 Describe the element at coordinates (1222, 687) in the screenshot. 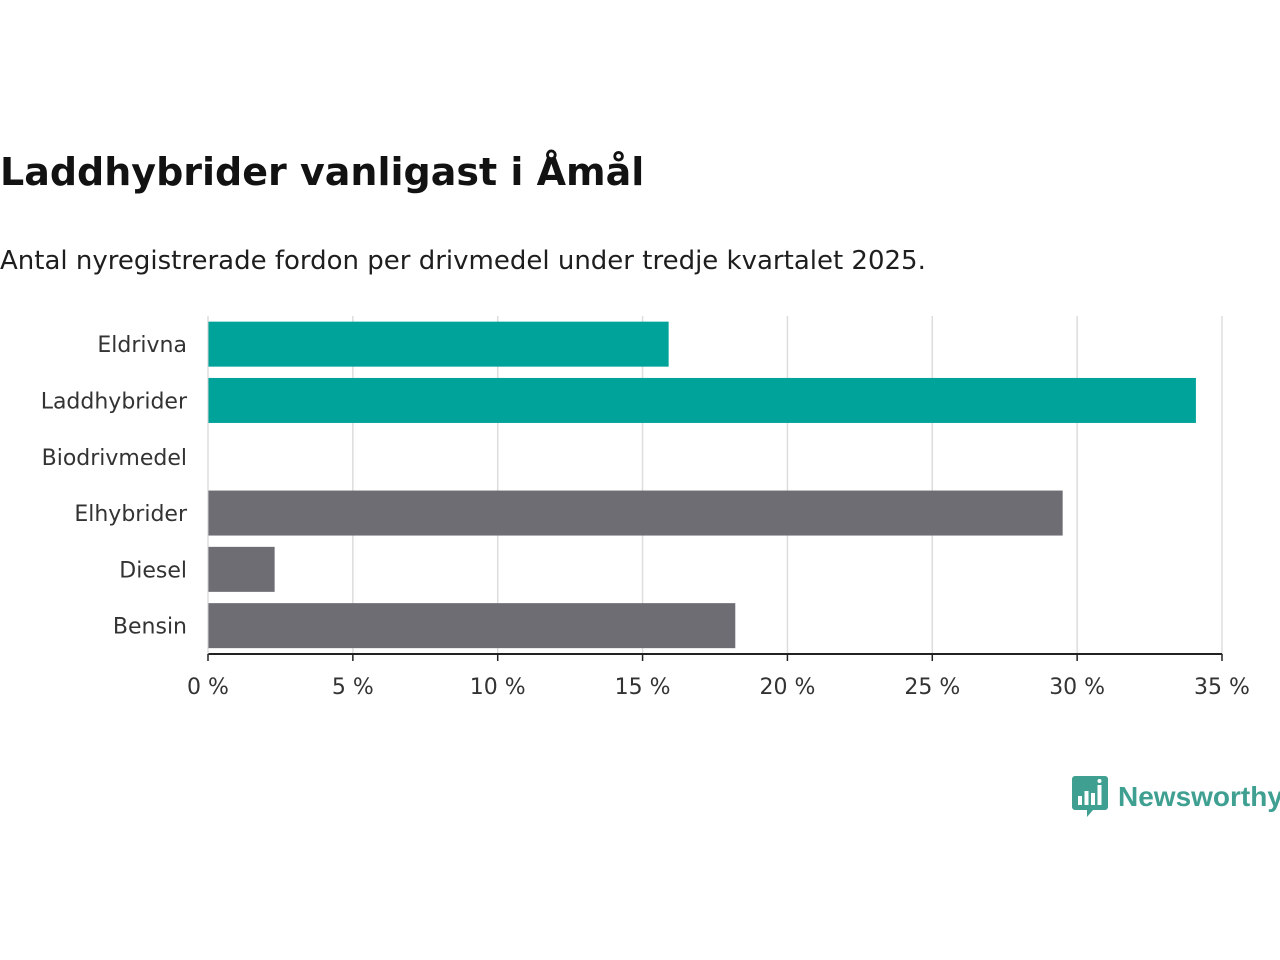

I see `x-tick-label: 35 %` at that location.